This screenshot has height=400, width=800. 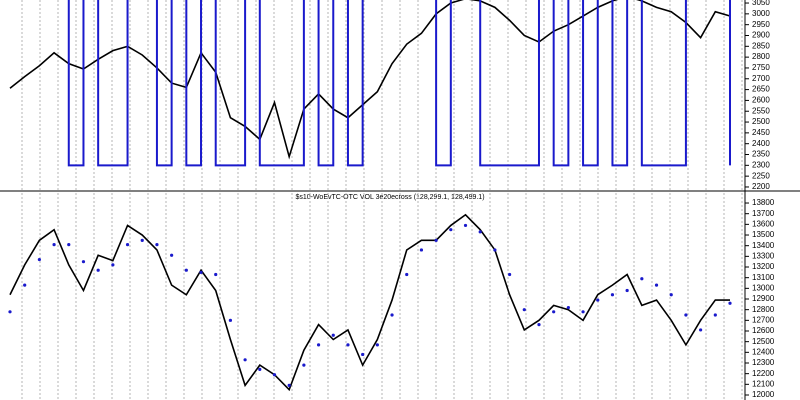 What do you see at coordinates (763, 394) in the screenshot?
I see `y-tick-label: 12000` at bounding box center [763, 394].